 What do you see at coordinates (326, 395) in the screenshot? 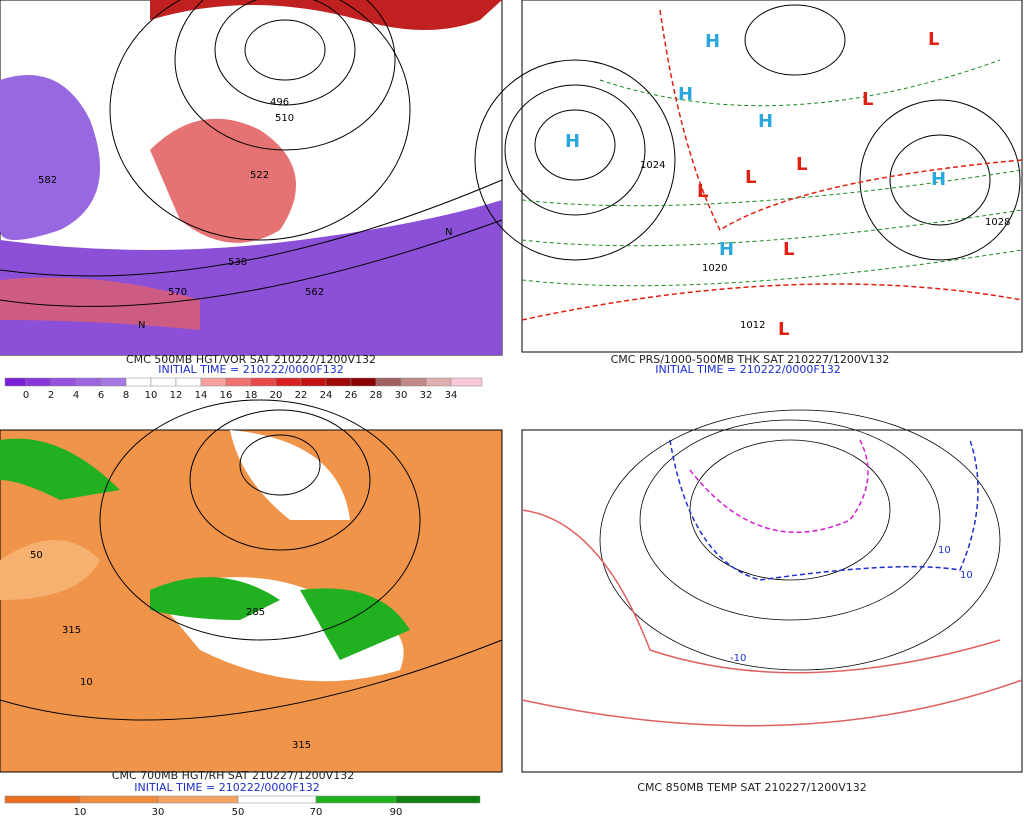
I see `colorbar-label: 24` at bounding box center [326, 395].